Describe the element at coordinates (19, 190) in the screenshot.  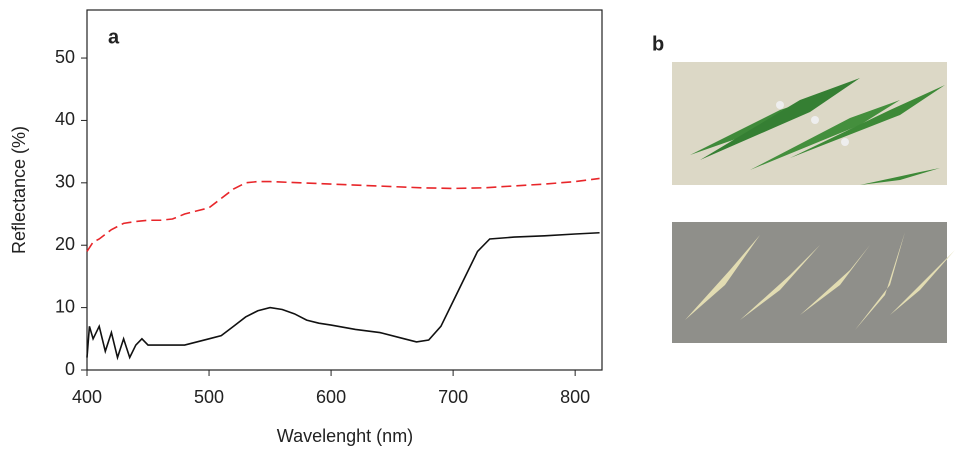
I see `y-axis-label: Reflectance (%)` at that location.